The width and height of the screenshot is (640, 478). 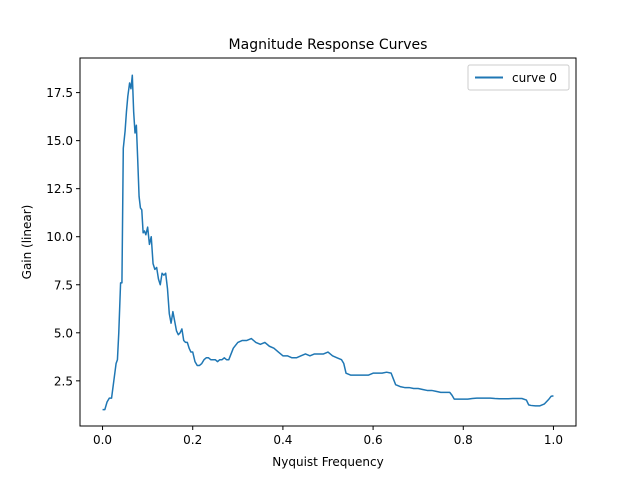 I want to click on legend-label: curve 0, so click(x=534, y=78).